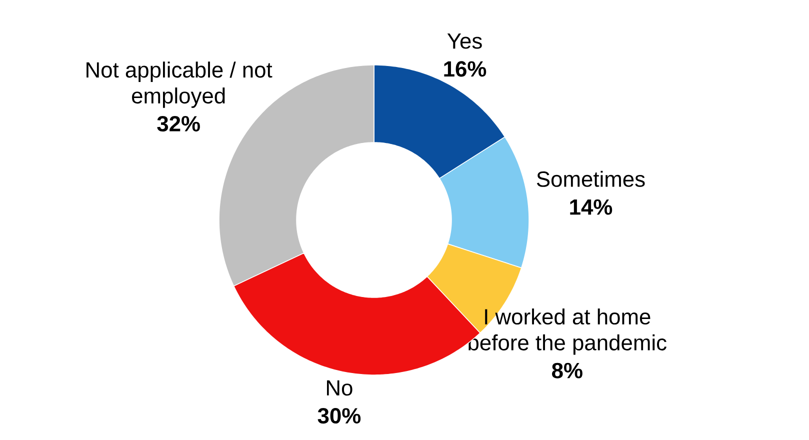 This screenshot has width=809, height=440. I want to click on slice-label: Not applicable / not employed, so click(179, 85).